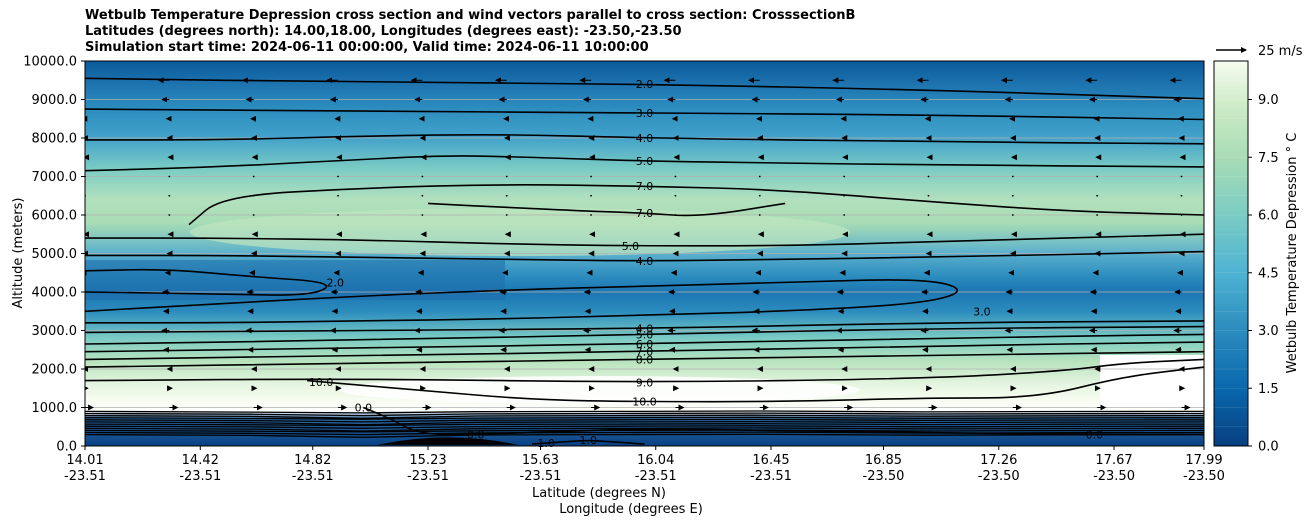 This screenshot has height=526, width=1312. What do you see at coordinates (1268, 389) in the screenshot?
I see `colorbar-tick-label: 1.5` at bounding box center [1268, 389].